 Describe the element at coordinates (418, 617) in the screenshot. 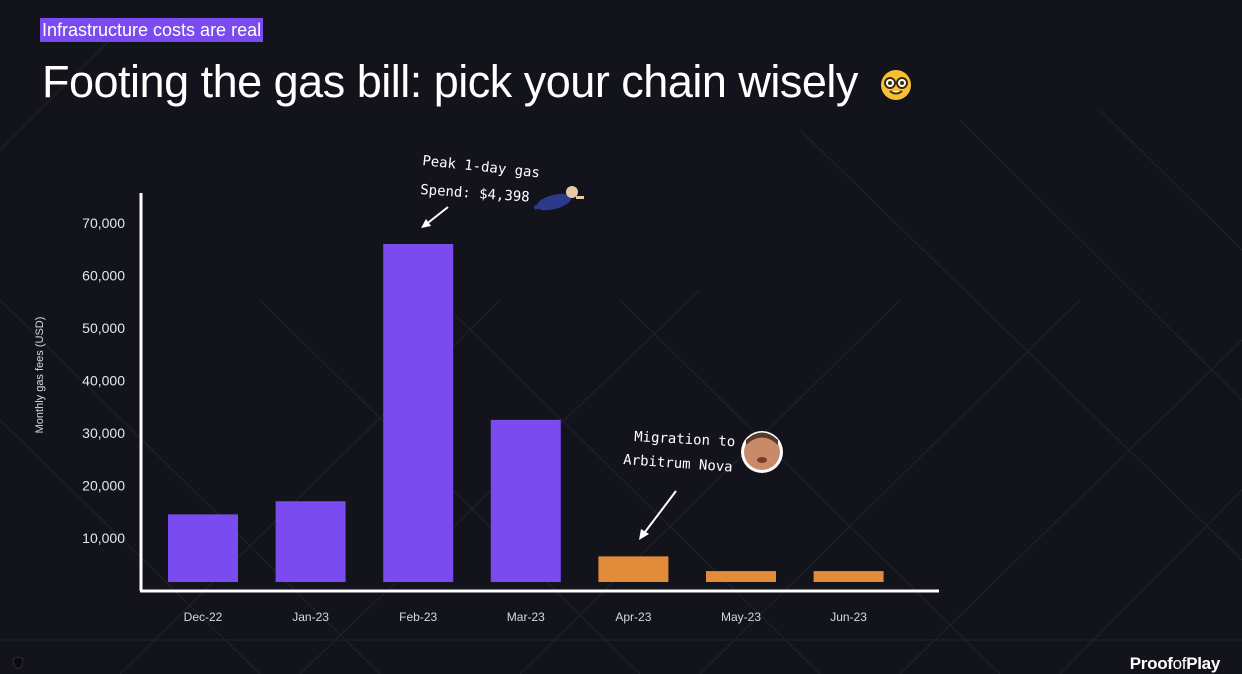

I see `x-tick-label: Feb-23` at that location.